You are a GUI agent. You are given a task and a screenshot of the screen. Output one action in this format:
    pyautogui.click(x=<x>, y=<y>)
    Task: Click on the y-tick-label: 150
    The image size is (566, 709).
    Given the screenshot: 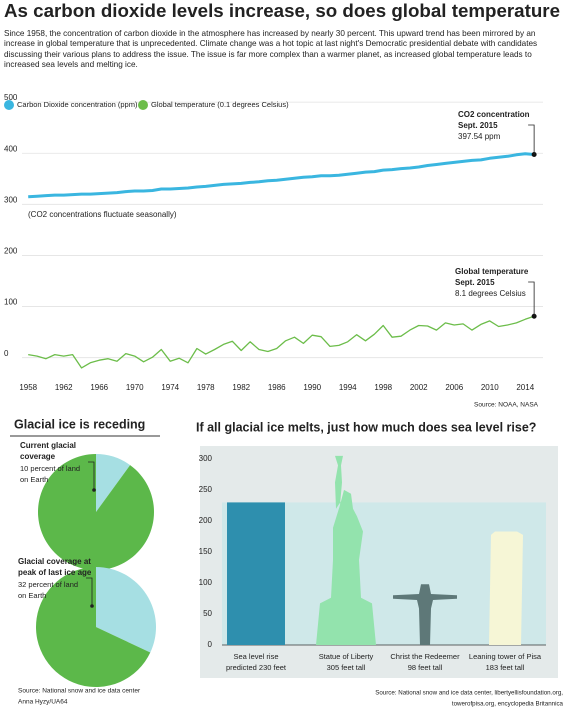 What is the action you would take?
    pyautogui.click(x=206, y=551)
    